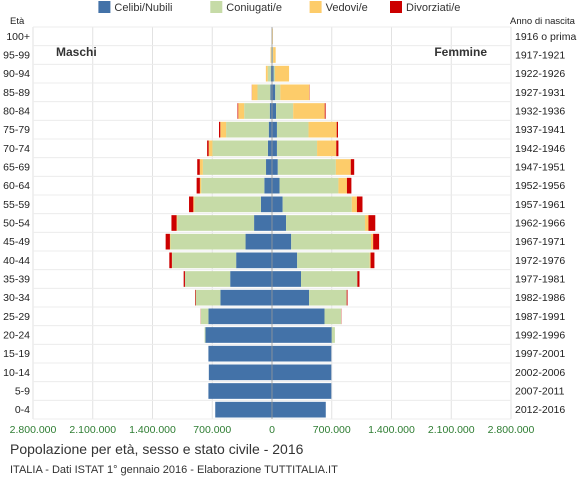 The width and height of the screenshot is (580, 480). What do you see at coordinates (543, 21) in the screenshot?
I see `right-header: Anno di nascita` at bounding box center [543, 21].